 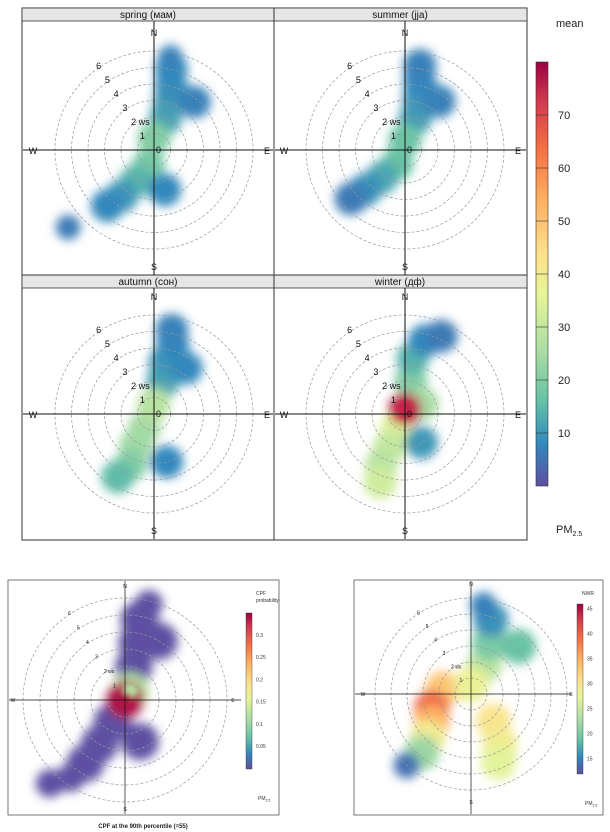 I want to click on spring-ring-label: 4, so click(x=116, y=94).